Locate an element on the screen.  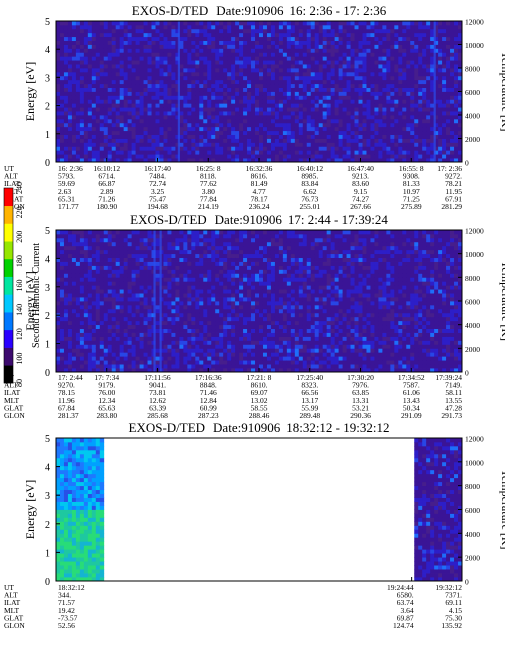
ephemeris-value: 8985. is located at coordinates (309, 176).